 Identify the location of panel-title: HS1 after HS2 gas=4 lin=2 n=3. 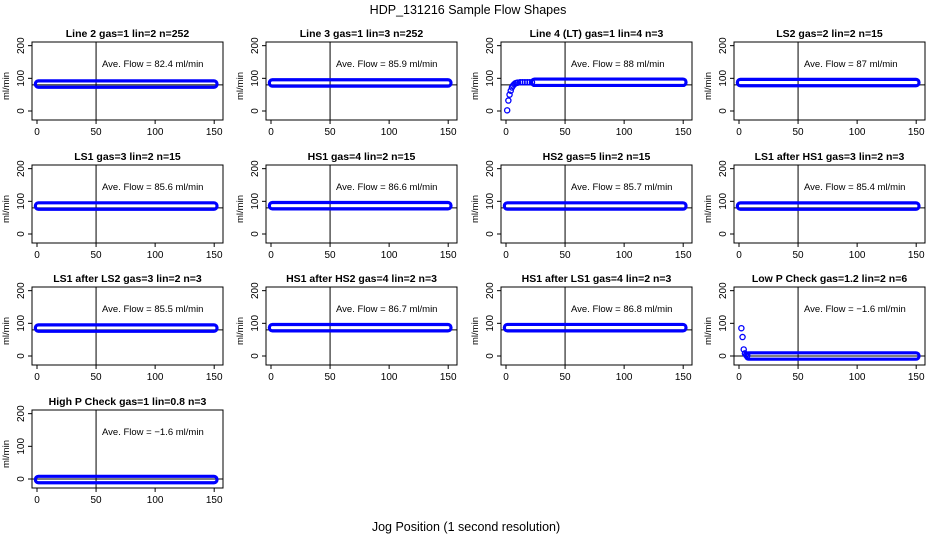
(361, 279).